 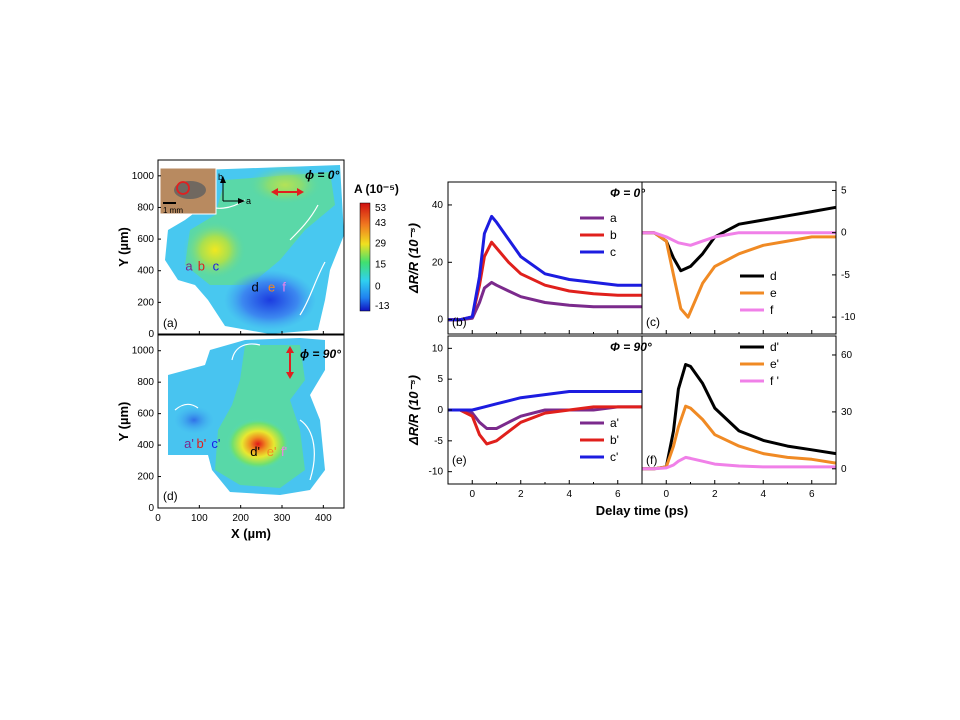 What do you see at coordinates (613, 218) in the screenshot?
I see `legend-label: a` at bounding box center [613, 218].